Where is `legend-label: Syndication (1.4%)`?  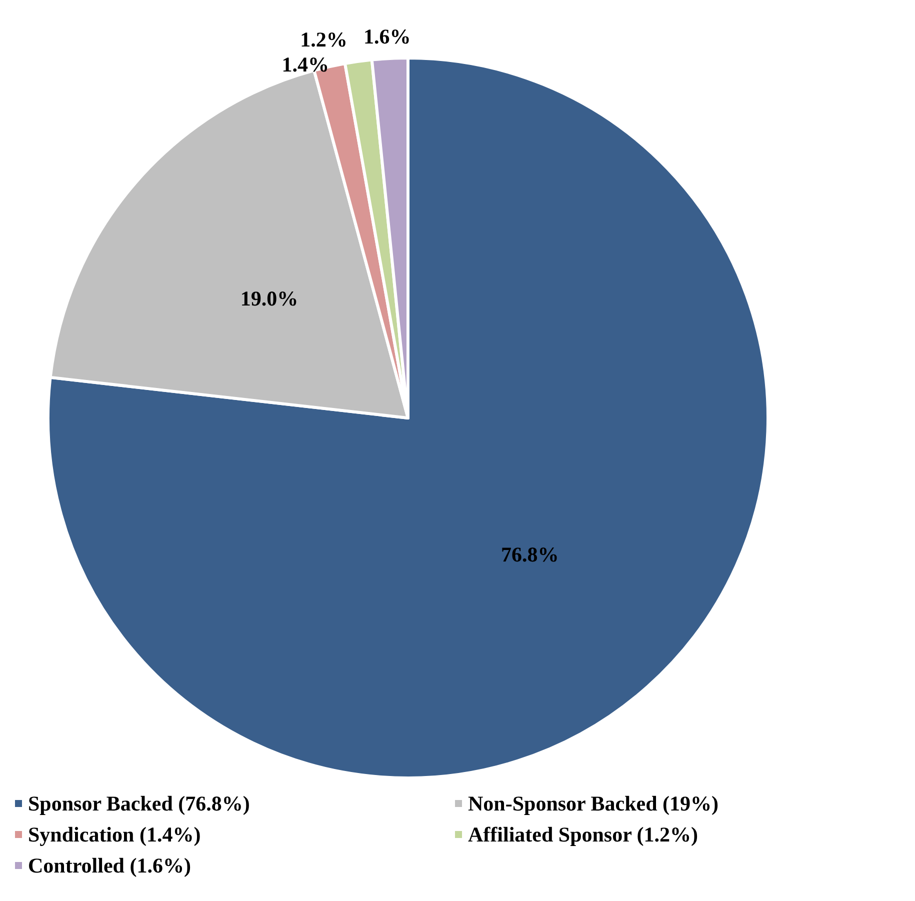
legend-label: Syndication (1.4%) is located at coordinates (114, 834).